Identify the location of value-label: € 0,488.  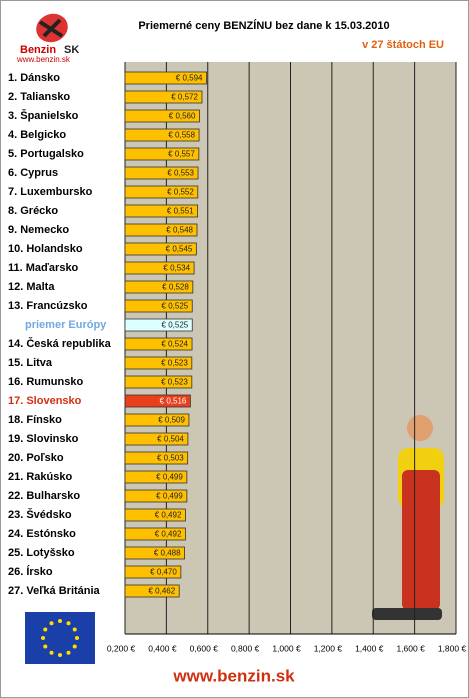
(167, 553).